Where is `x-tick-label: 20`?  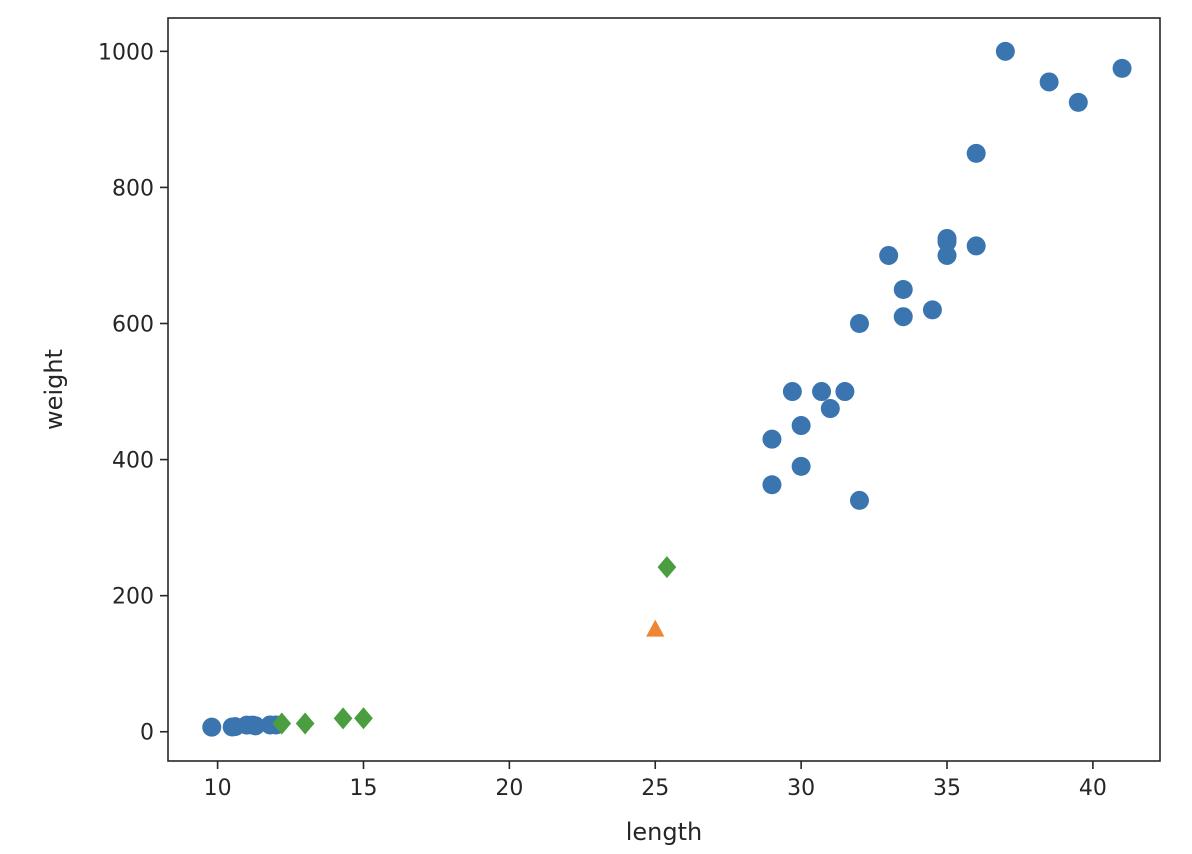 x-tick-label: 20 is located at coordinates (509, 788).